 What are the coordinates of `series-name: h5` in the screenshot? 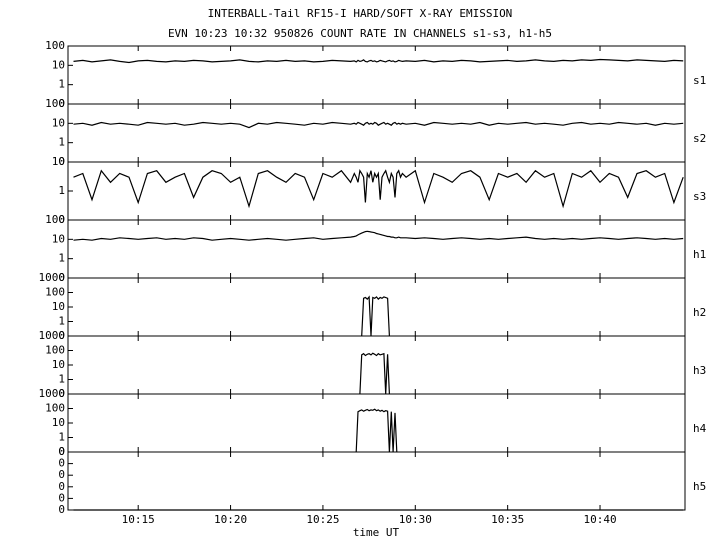 It's located at (699, 486).